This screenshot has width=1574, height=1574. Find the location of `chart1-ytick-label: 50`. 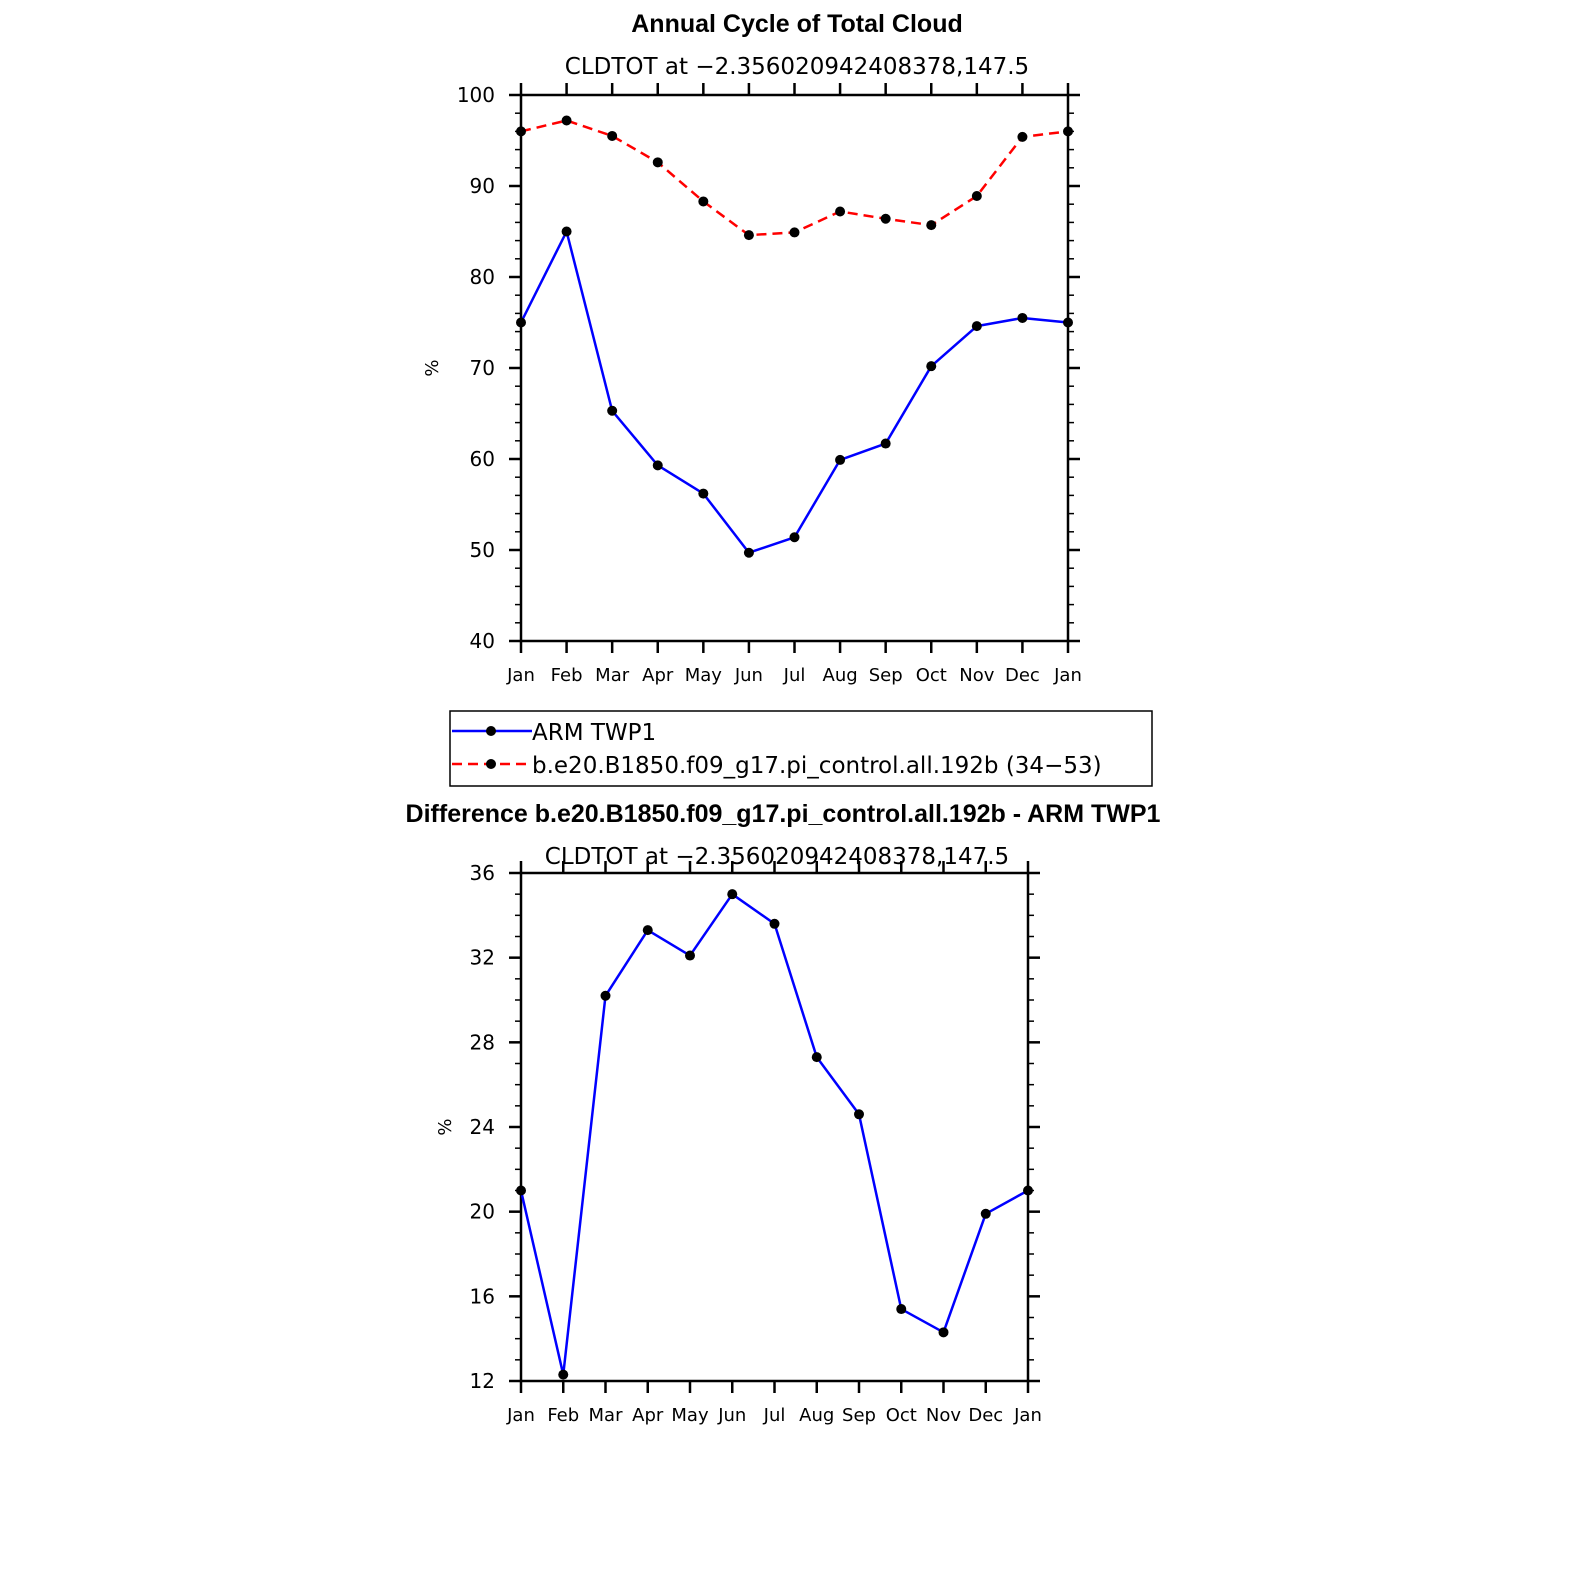

chart1-ytick-label: 50 is located at coordinates (482, 550).